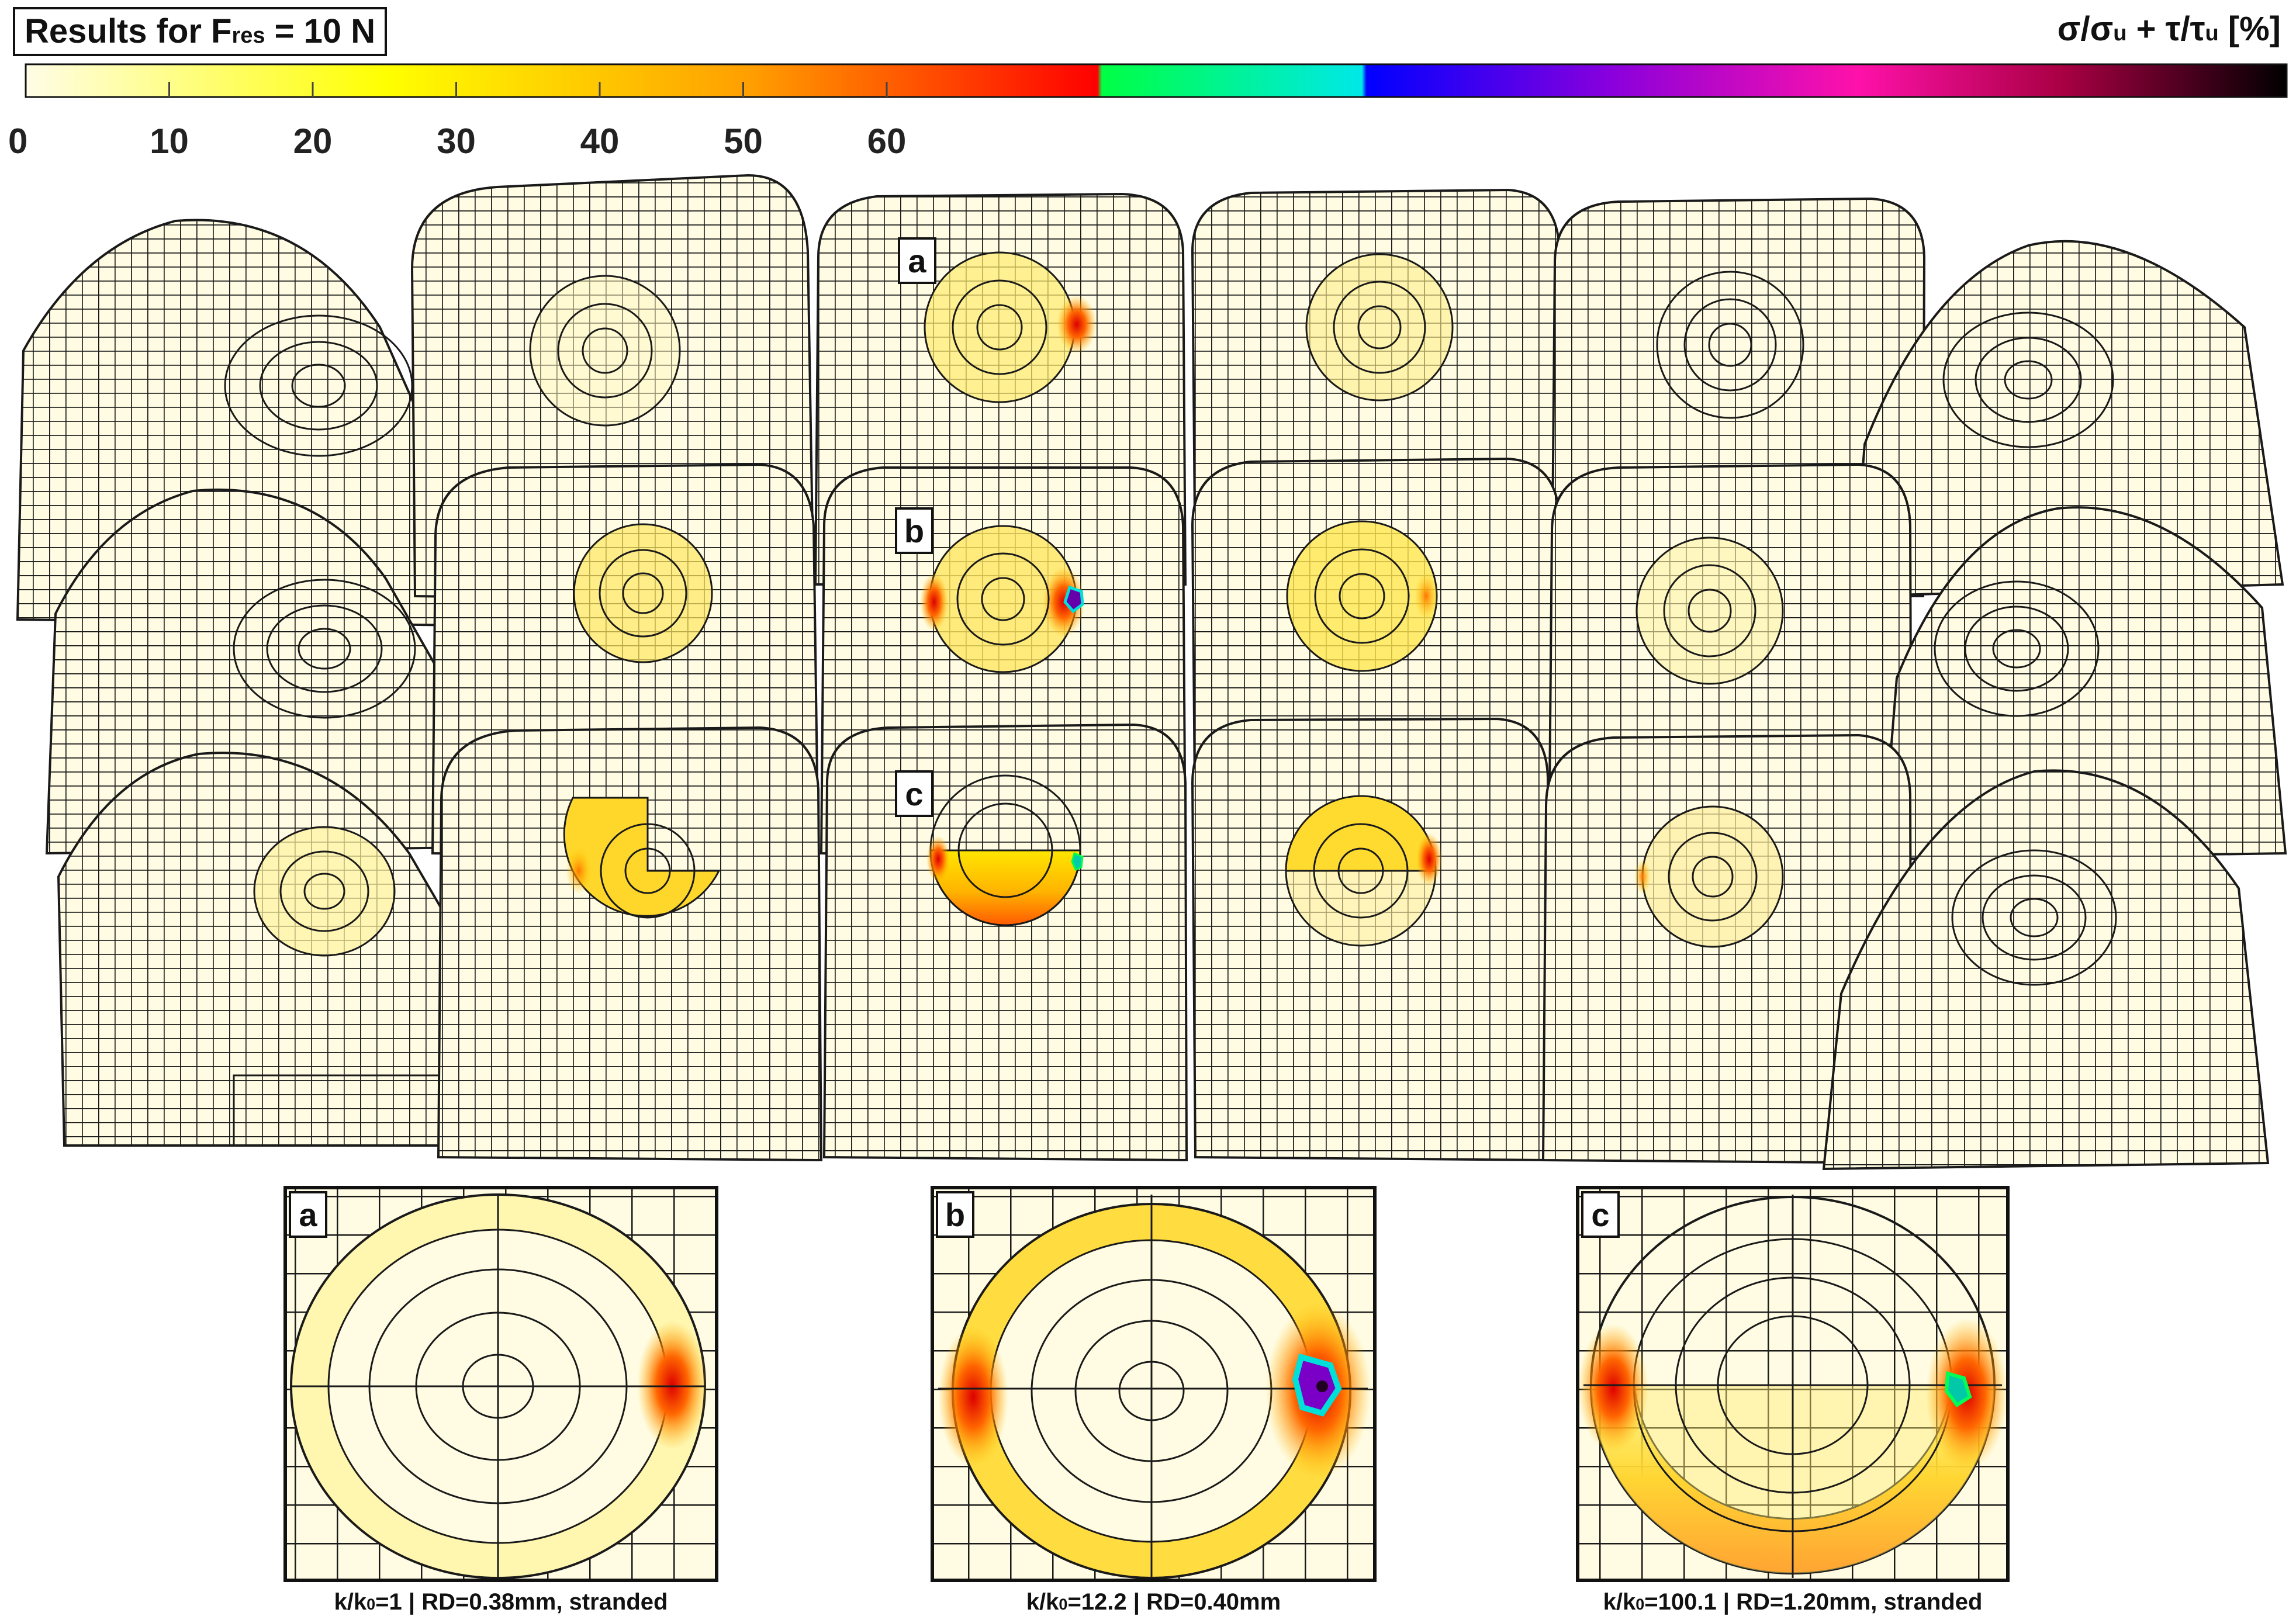 The width and height of the screenshot is (2296, 1623). What do you see at coordinates (887, 142) in the screenshot?
I see `color-bar-tick-label-60: 60` at bounding box center [887, 142].